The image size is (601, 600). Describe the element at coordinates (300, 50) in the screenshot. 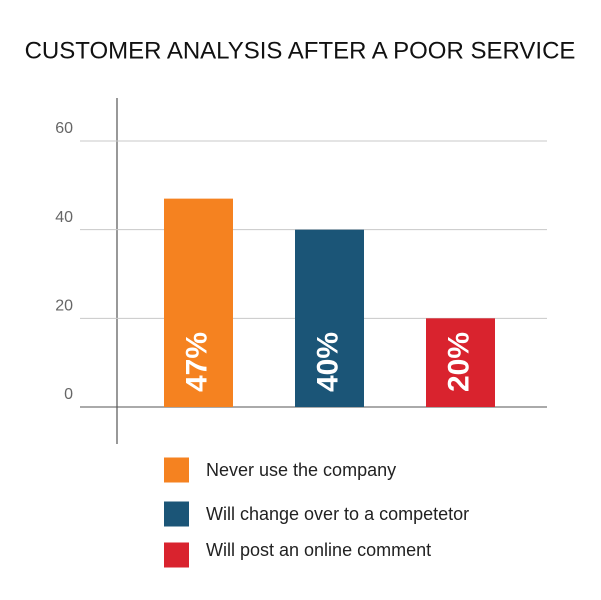

I see `chart-title: CUSTOMER ANALYSIS AFTER A POOR SERVICE` at that location.